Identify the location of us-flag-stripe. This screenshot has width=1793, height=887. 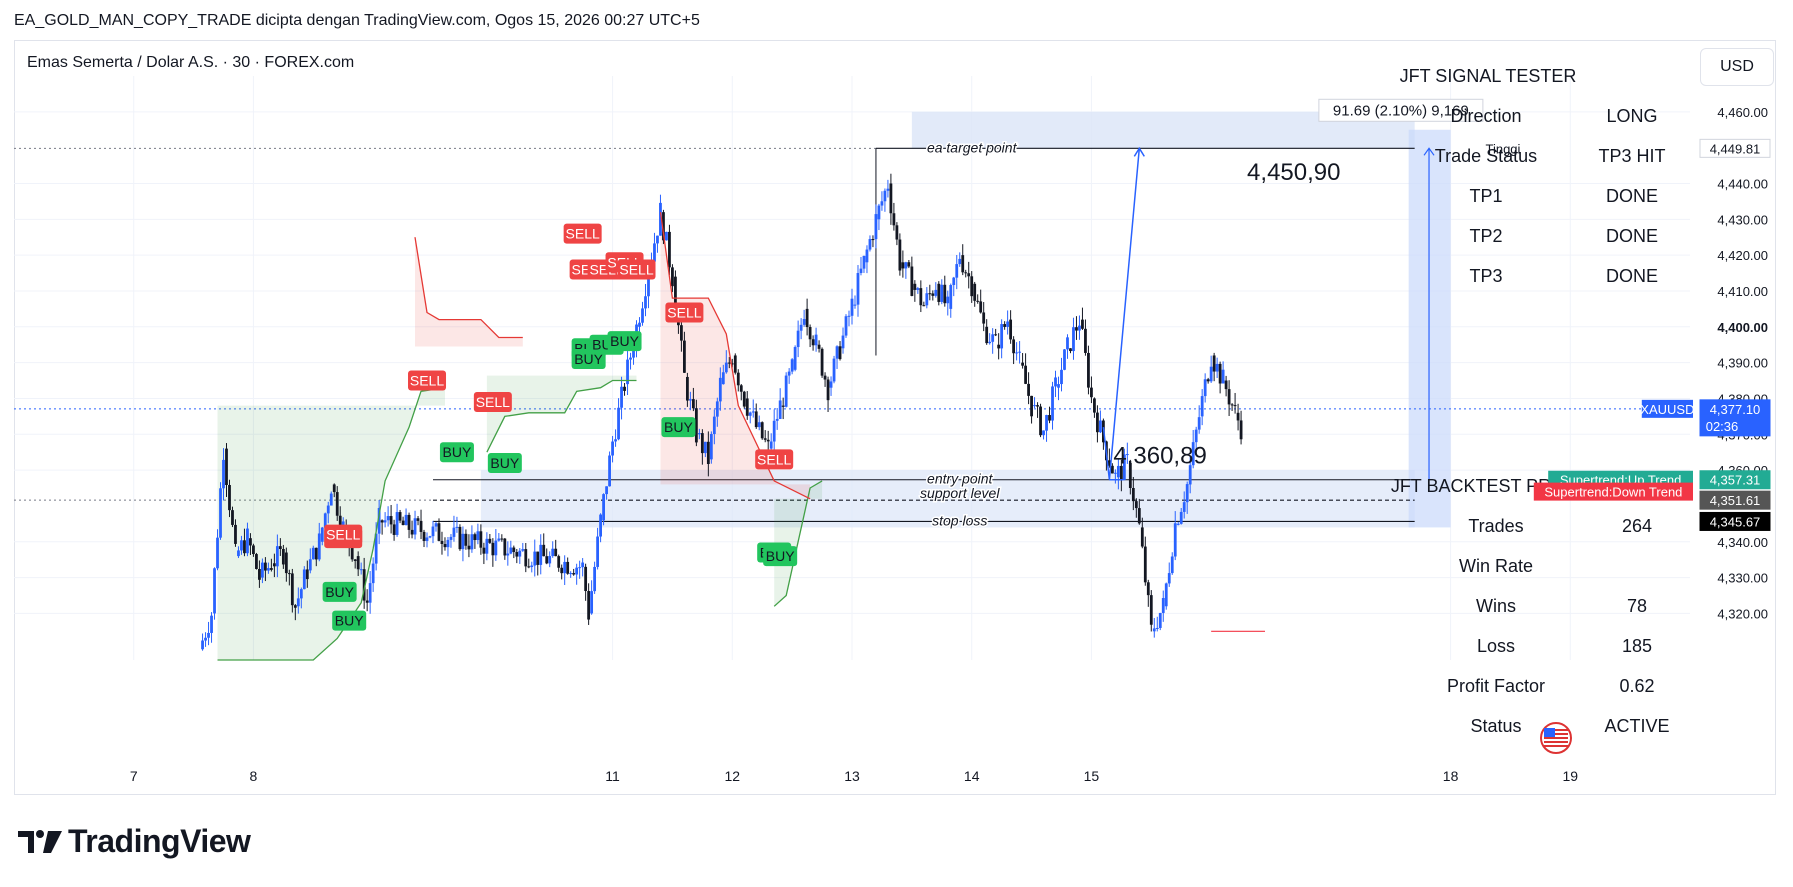
(1556, 746).